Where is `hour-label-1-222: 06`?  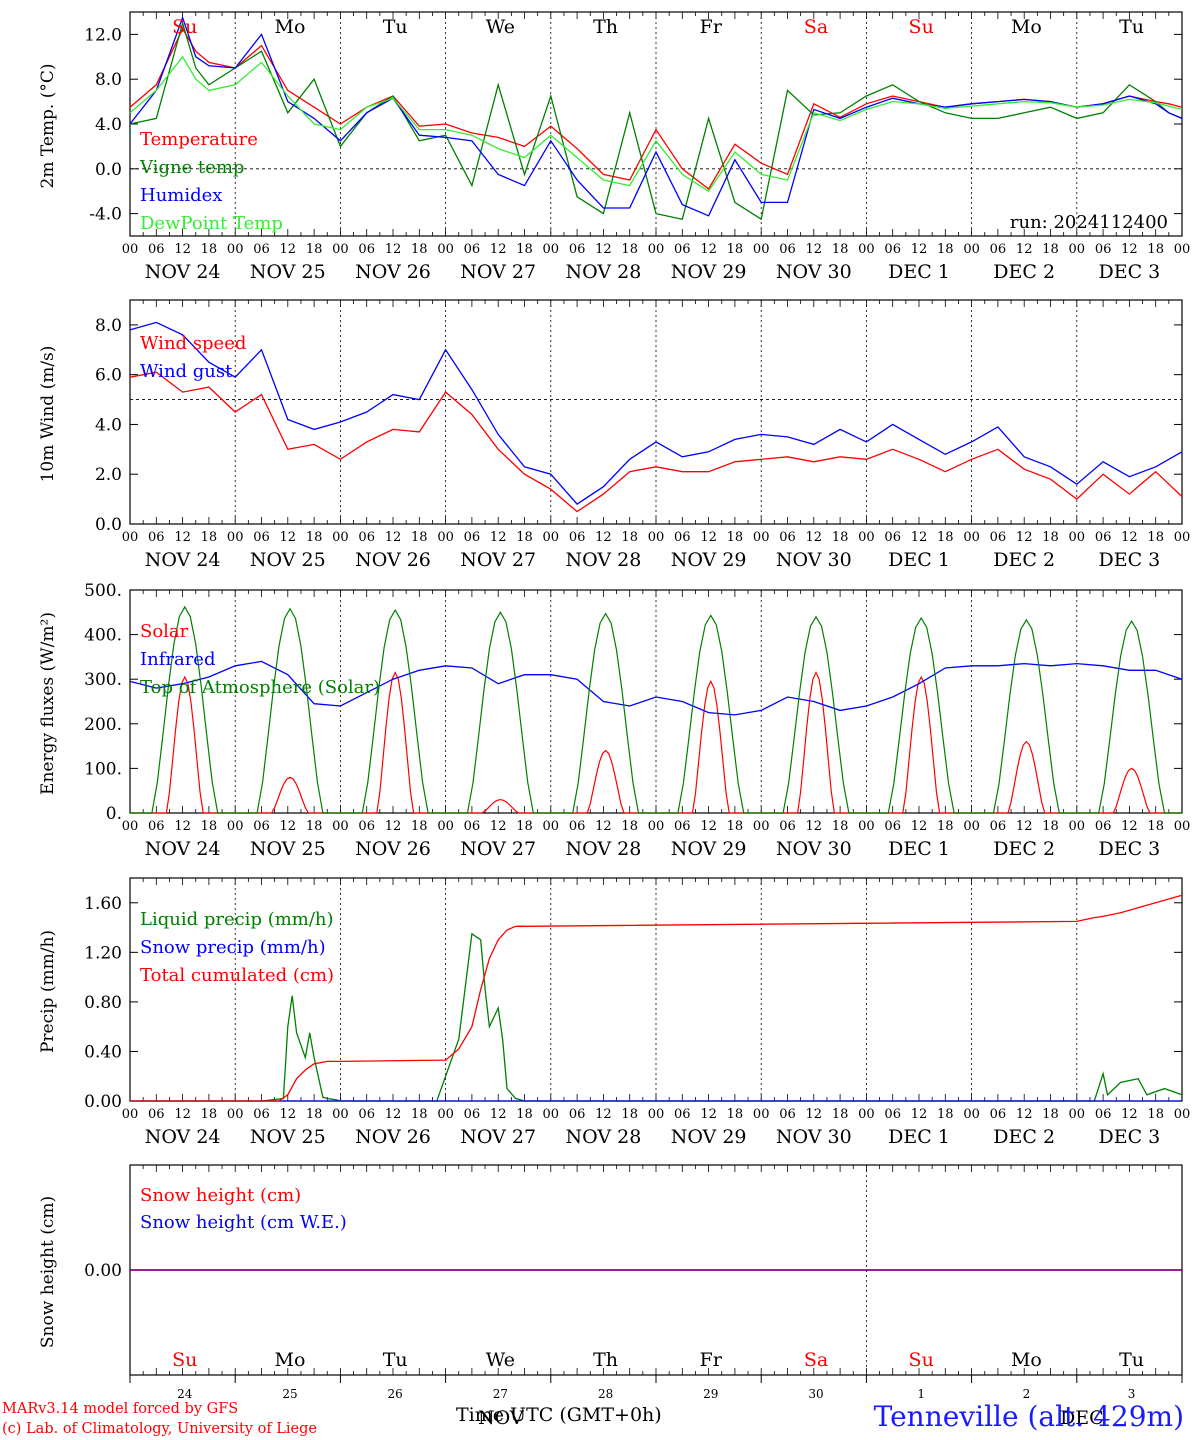
hour-label-1-222: 06 is located at coordinates (1103, 537).